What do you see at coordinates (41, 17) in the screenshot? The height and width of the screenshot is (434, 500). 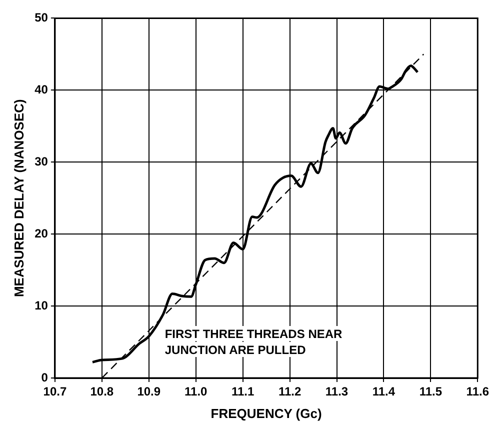 I see `y-tick-label: 50` at bounding box center [41, 17].